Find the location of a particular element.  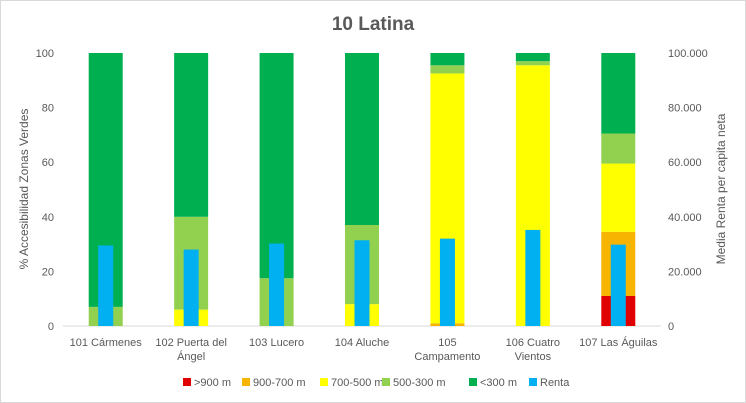

y2-tick-label: 100.000 is located at coordinates (688, 54).